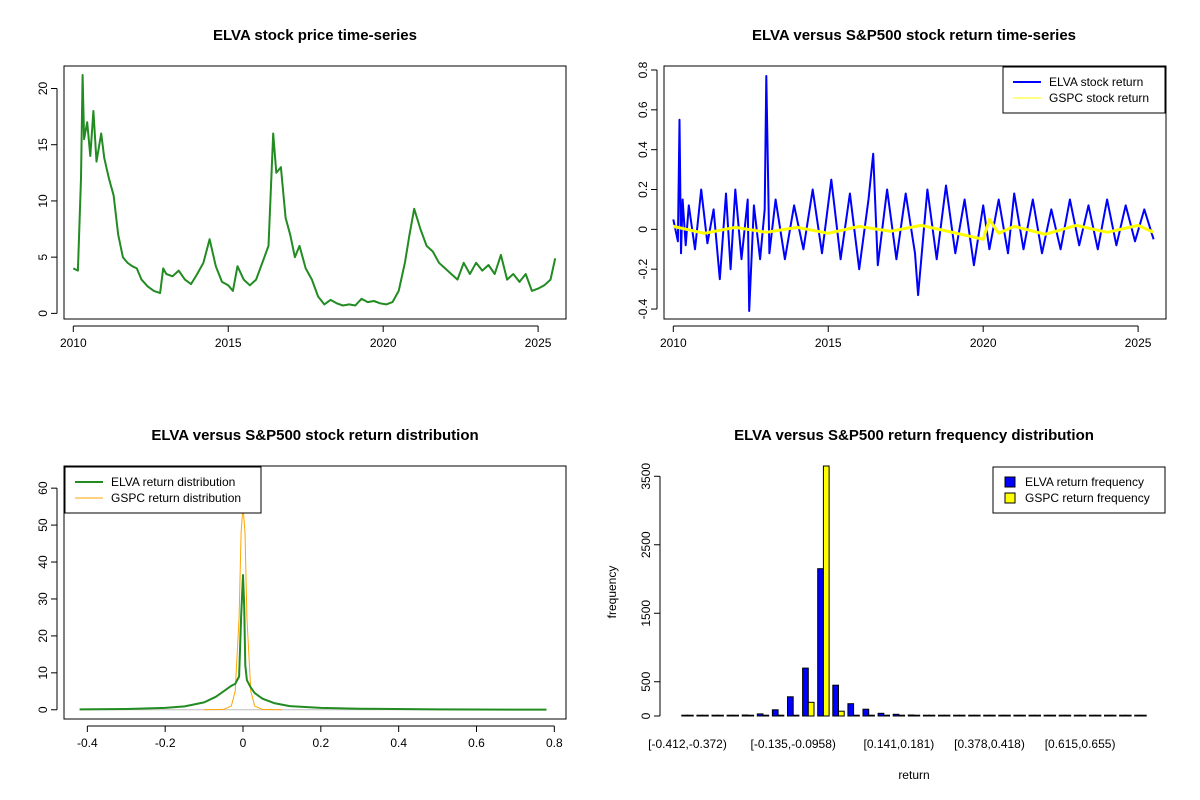 Image resolution: width=1200 pixels, height=800 pixels. Describe the element at coordinates (243, 743) in the screenshot. I see `x-tick-label: 0` at that location.